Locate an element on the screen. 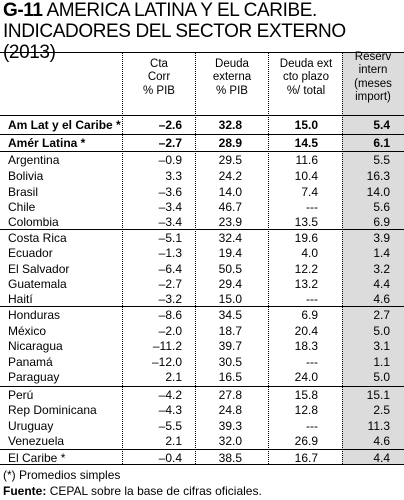 The height and width of the screenshot is (500, 404). summary-row: Amér Latina * –2.7 28.9 14.5 6.1 is located at coordinates (202, 143).